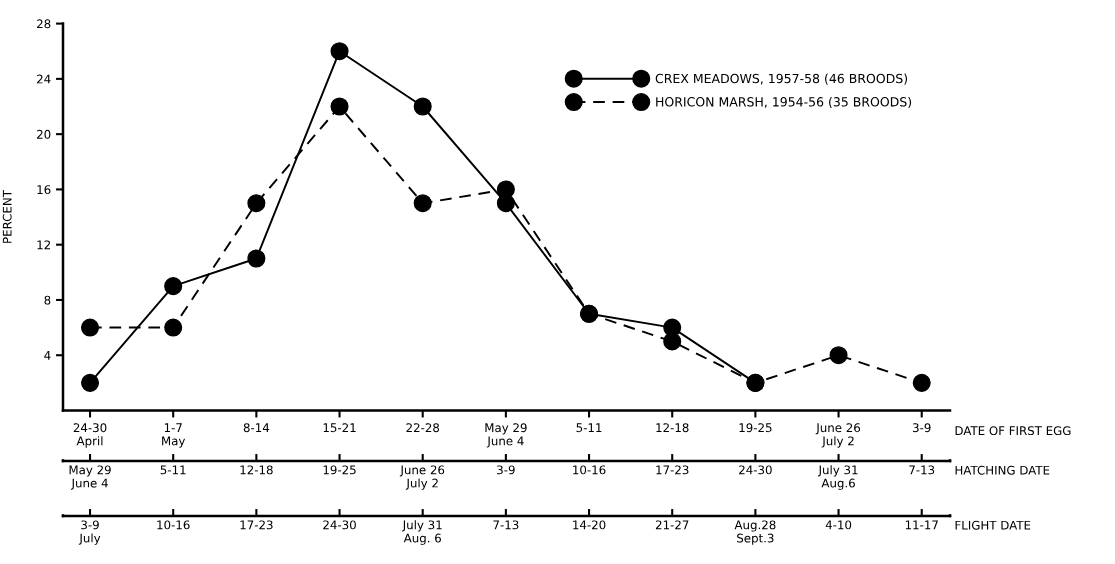 The image size is (1115, 564). What do you see at coordinates (837, 477) in the screenshot?
I see `text: July 31 Aug.6` at bounding box center [837, 477].